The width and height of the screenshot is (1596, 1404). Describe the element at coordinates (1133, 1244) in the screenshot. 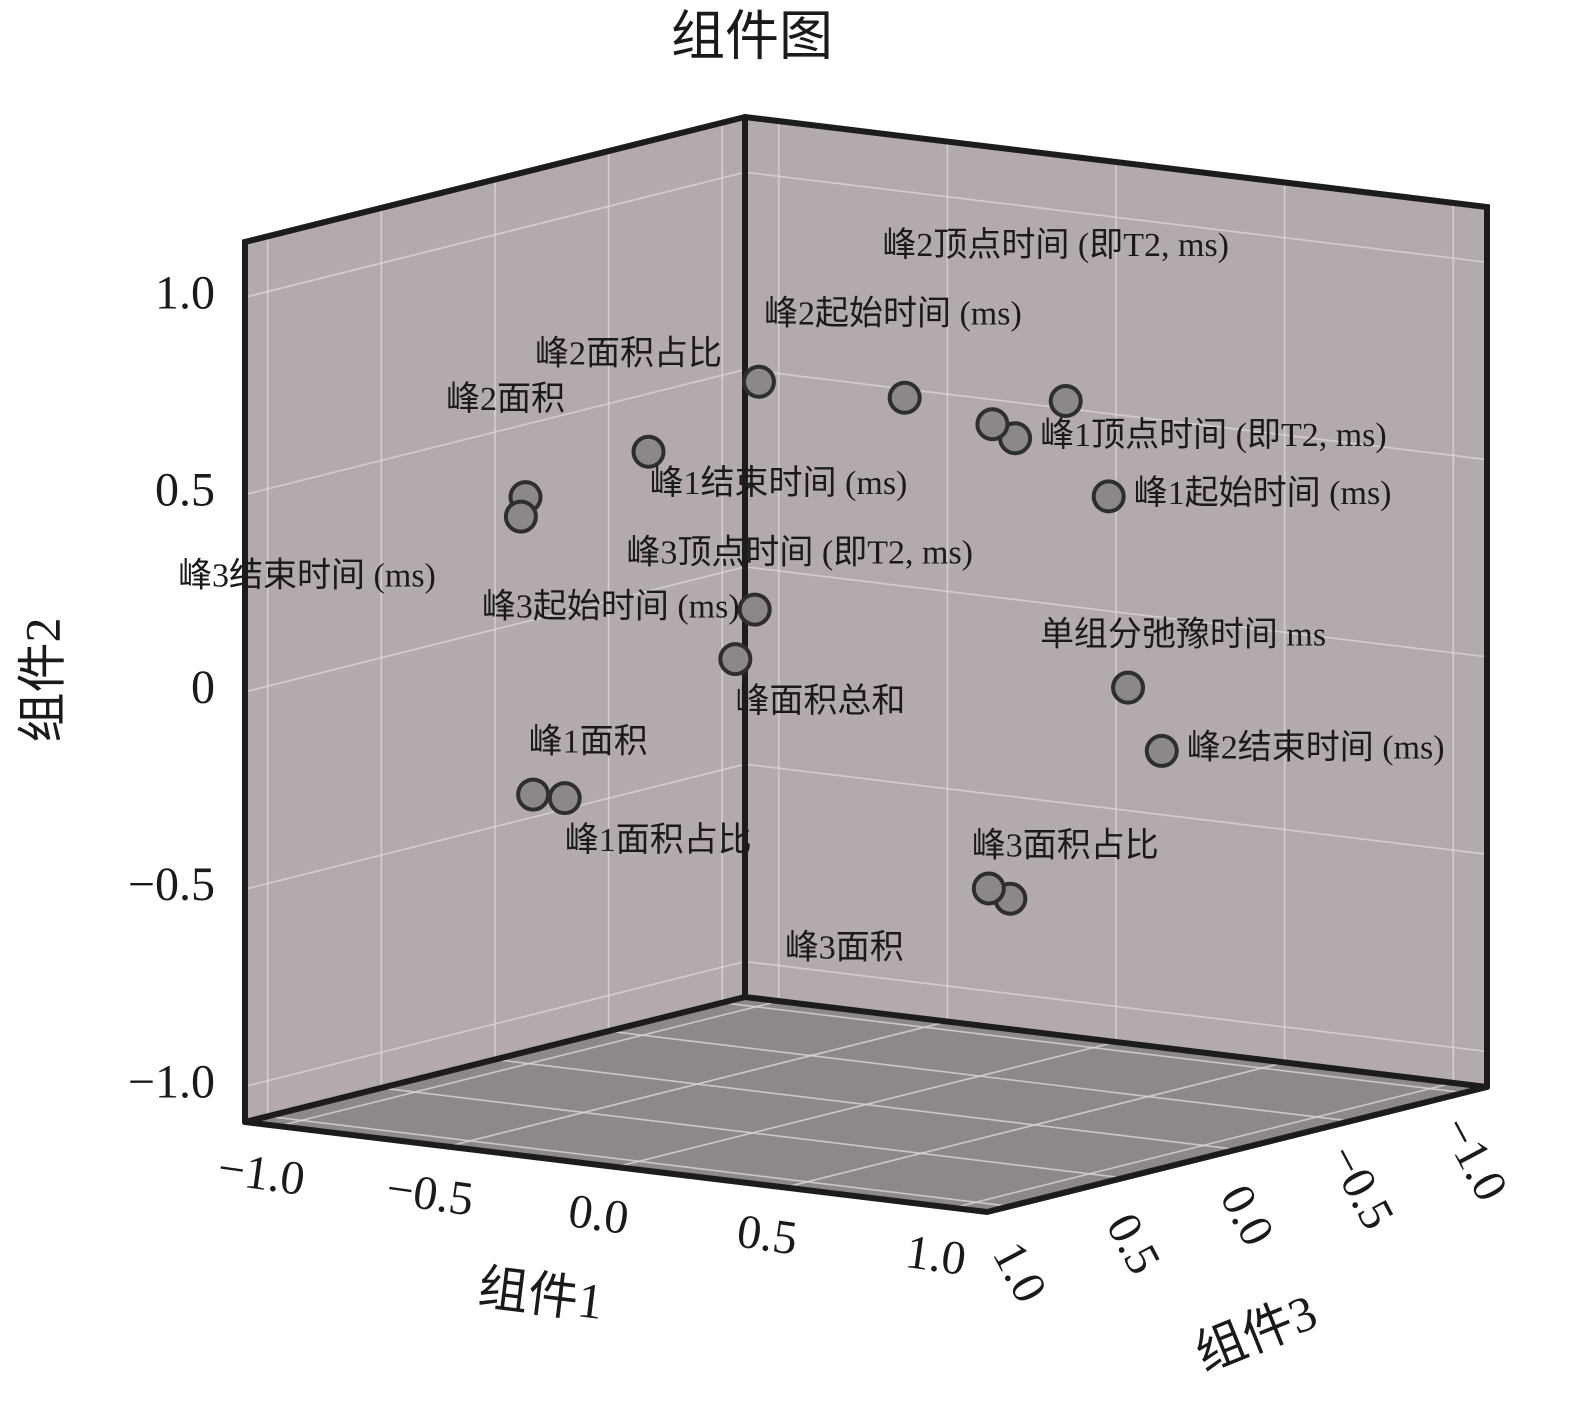

I see `z-tick-label: 0.5` at that location.